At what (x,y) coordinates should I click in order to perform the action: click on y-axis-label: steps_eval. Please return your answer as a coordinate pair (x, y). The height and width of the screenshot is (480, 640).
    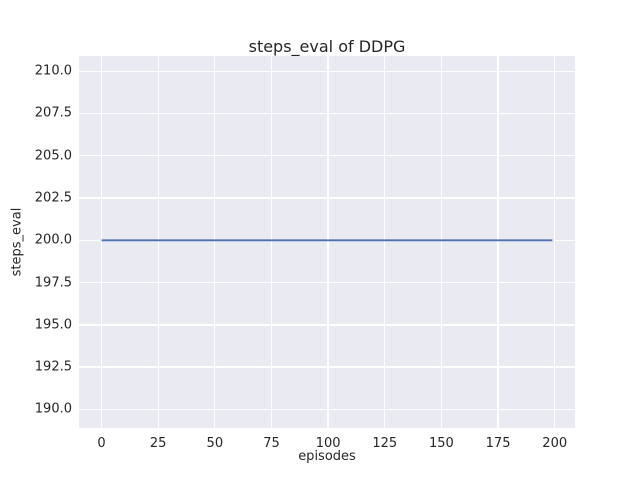
    Looking at the image, I should click on (17, 242).